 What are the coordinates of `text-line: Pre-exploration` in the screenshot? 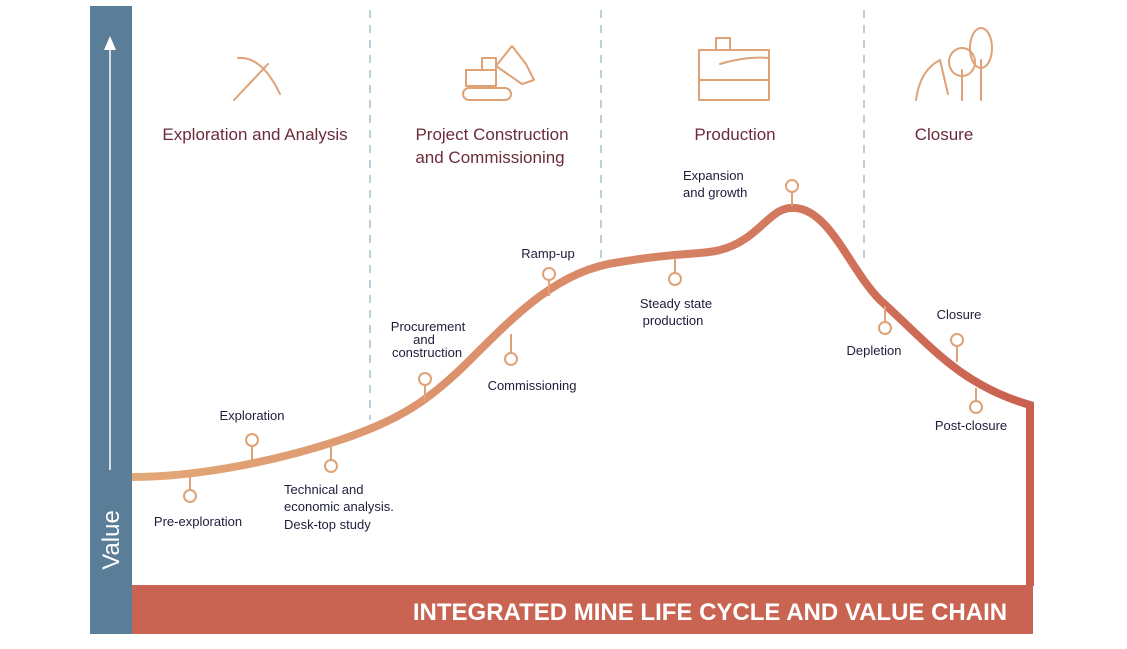 It's located at (198, 521).